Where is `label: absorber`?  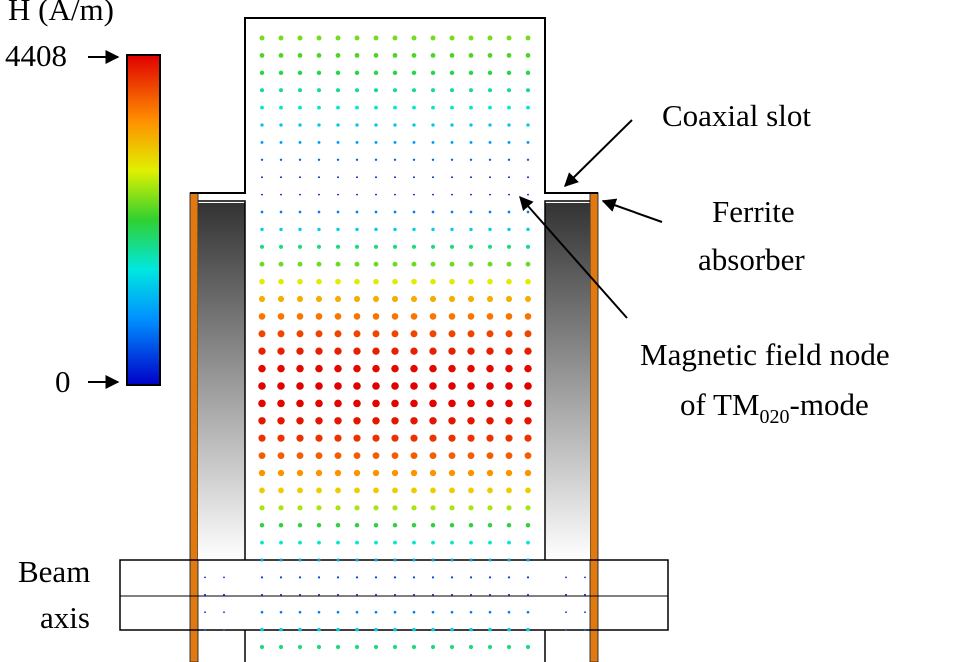 label: absorber is located at coordinates (751, 259).